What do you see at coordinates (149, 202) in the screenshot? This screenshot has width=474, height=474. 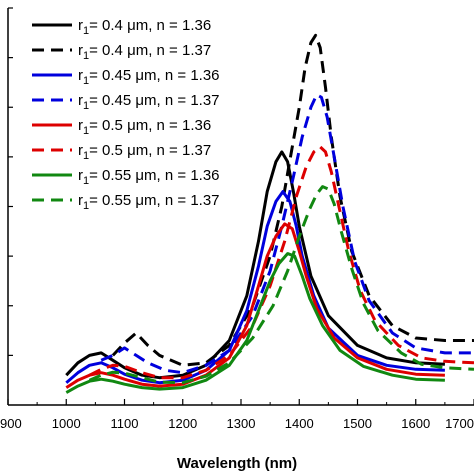 I see `legend-entry-8: r1= 0.55 μm, n = 1.37` at bounding box center [149, 202].